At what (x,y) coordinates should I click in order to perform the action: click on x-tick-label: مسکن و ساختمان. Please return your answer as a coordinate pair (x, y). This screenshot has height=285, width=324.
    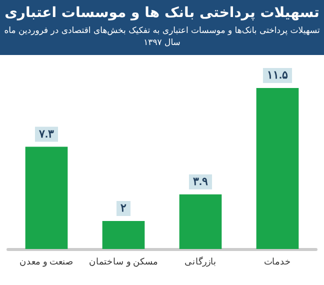
    Looking at the image, I should click on (123, 262).